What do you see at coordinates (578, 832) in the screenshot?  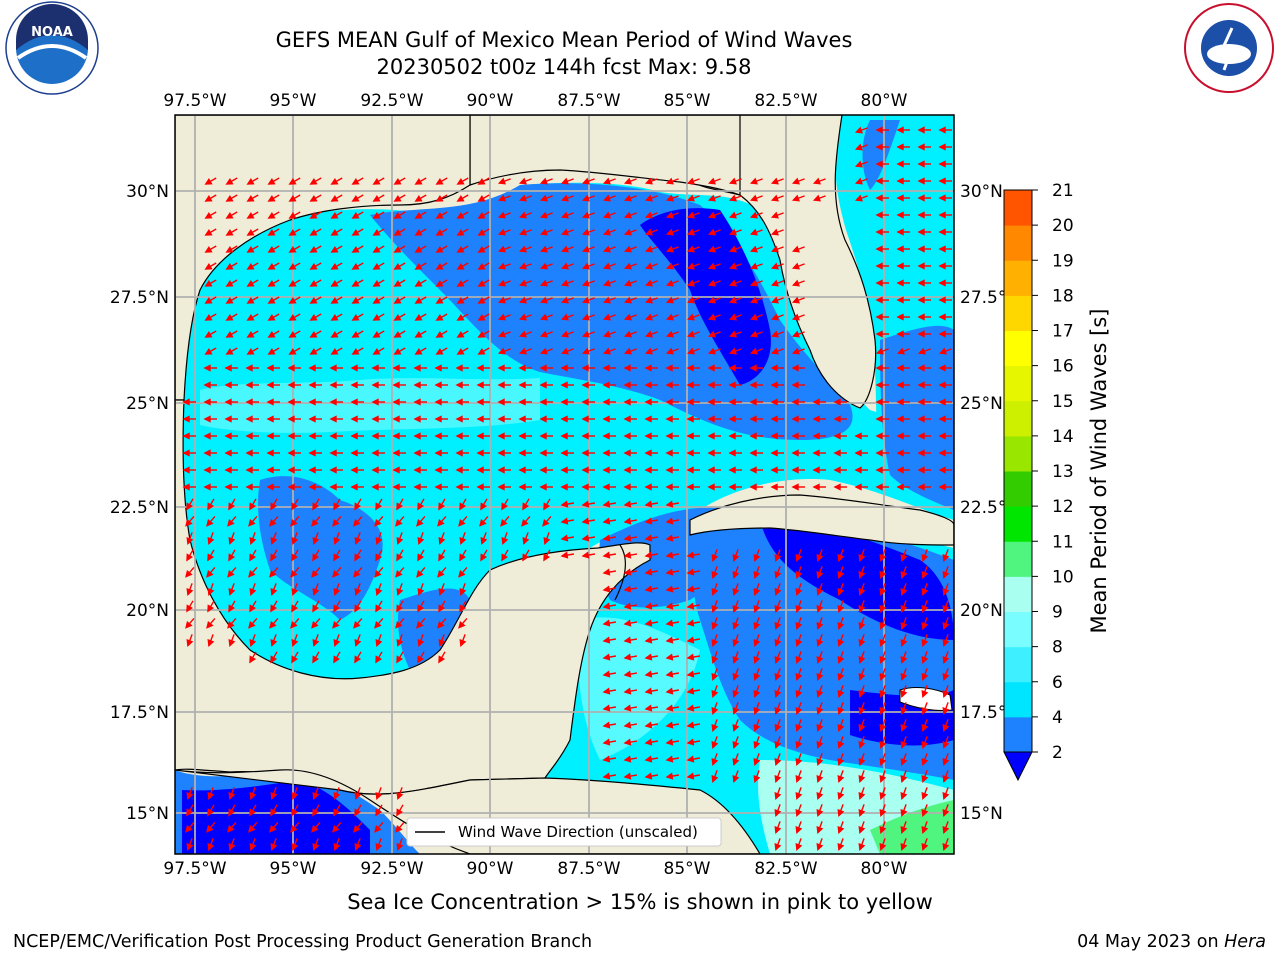 I see `legend-label: Wind Wave Direction (unscaled)` at bounding box center [578, 832].